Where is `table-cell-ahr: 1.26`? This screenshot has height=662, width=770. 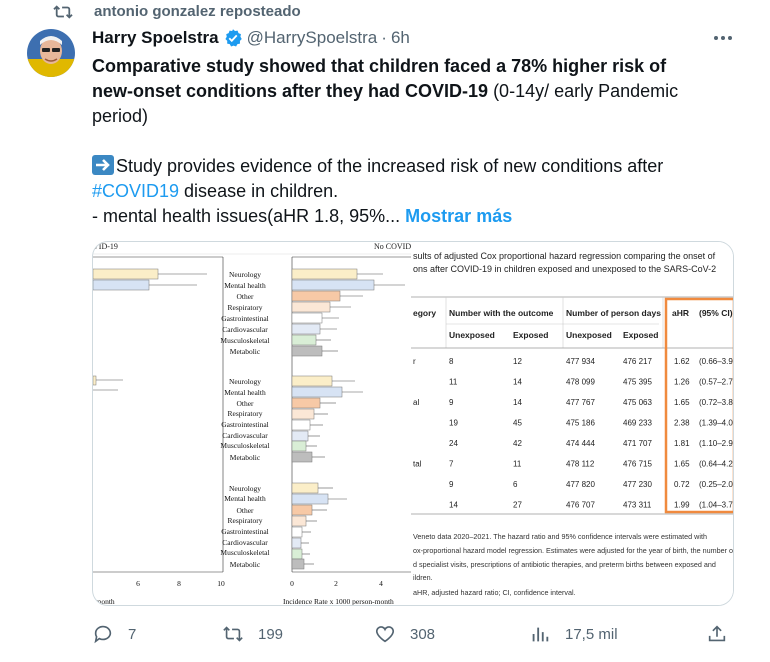 table-cell-ahr: 1.26 is located at coordinates (682, 382).